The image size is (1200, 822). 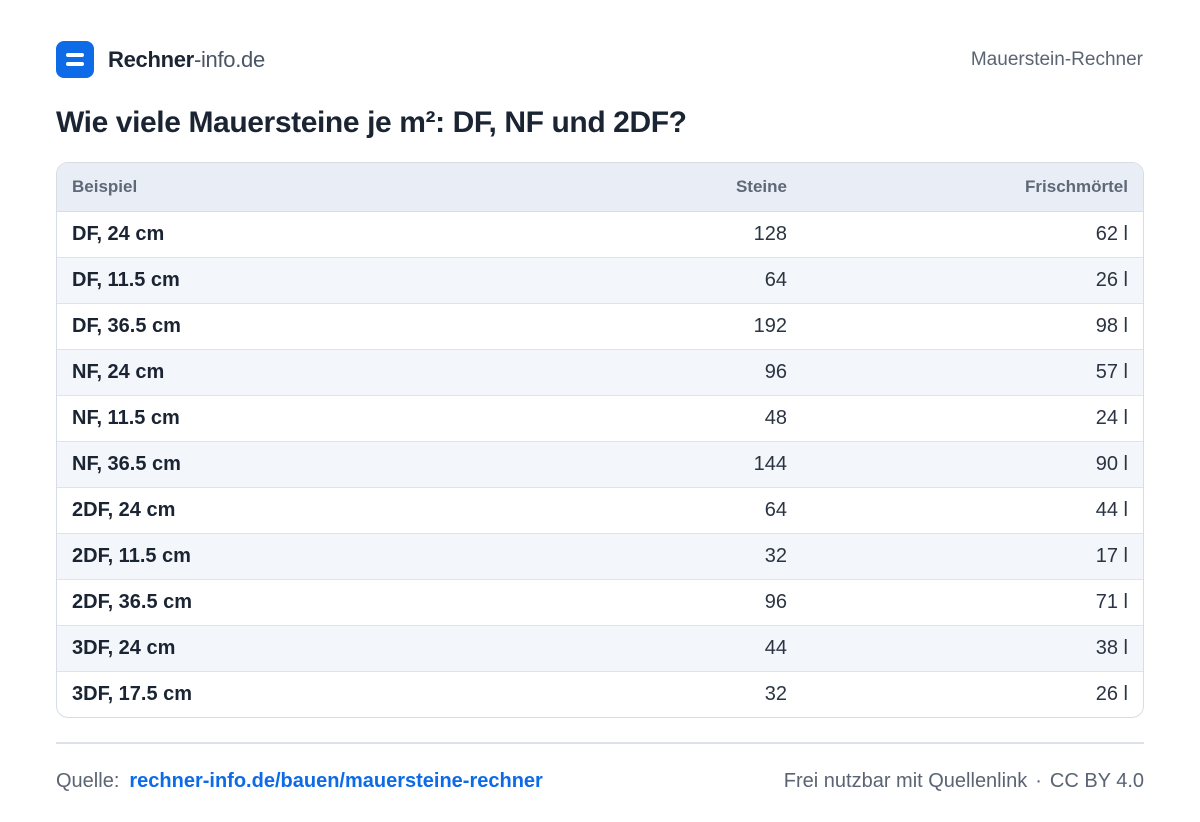 I want to click on table-row: 3DF, 24 cm 44 38 l, so click(x=600, y=648).